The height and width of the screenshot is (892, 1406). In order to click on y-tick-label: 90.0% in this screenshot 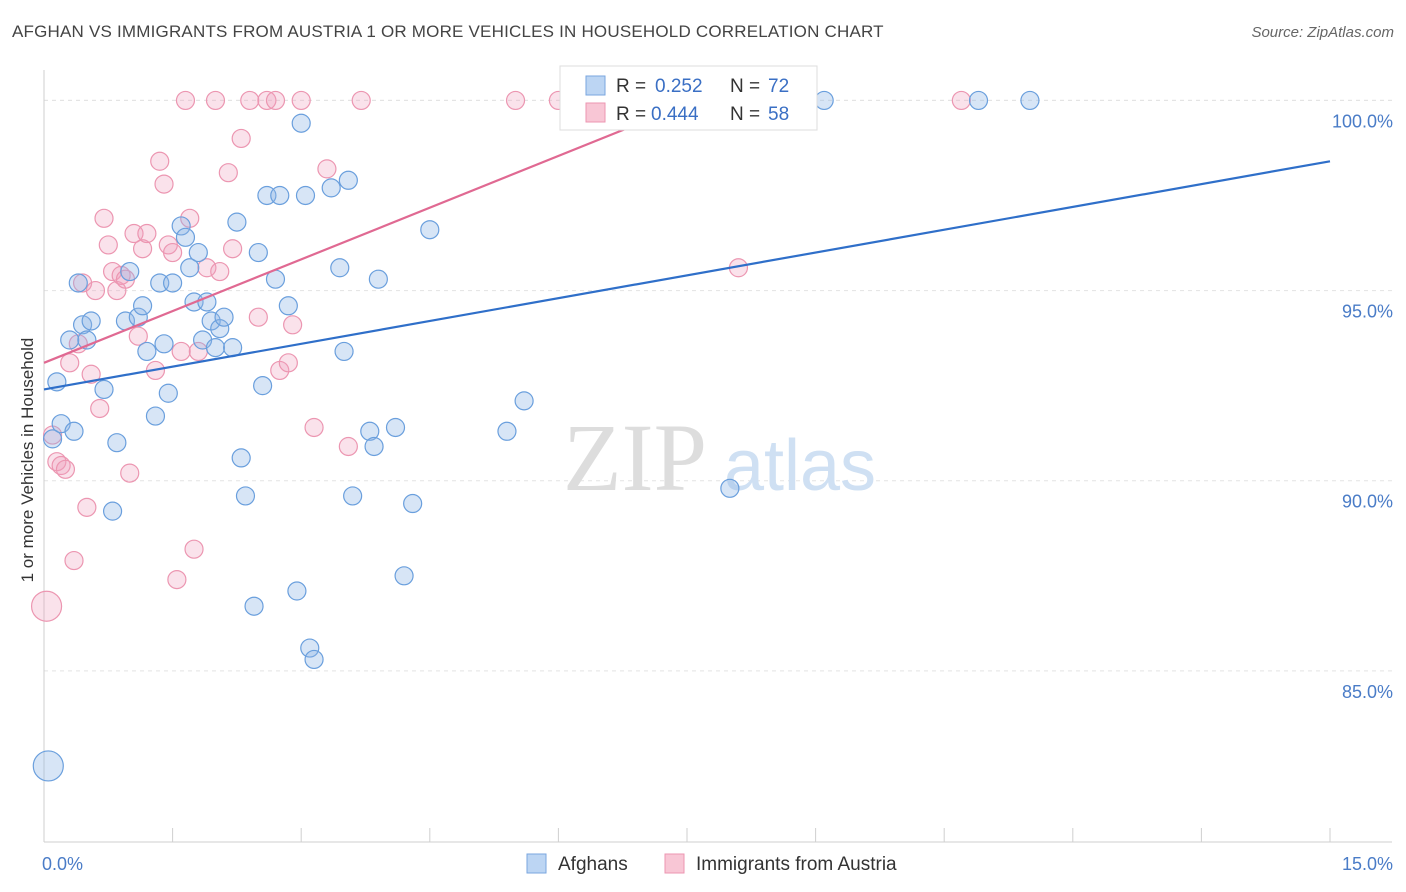, I will do `click(1367, 502)`.